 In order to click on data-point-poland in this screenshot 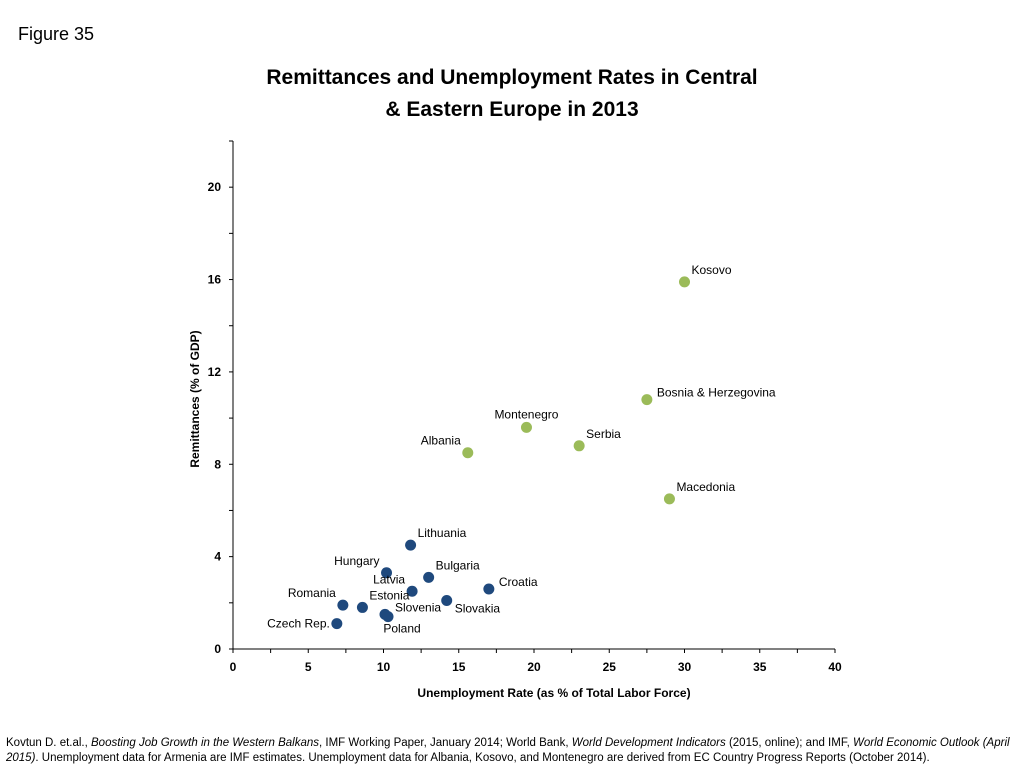, I will do `click(388, 617)`.